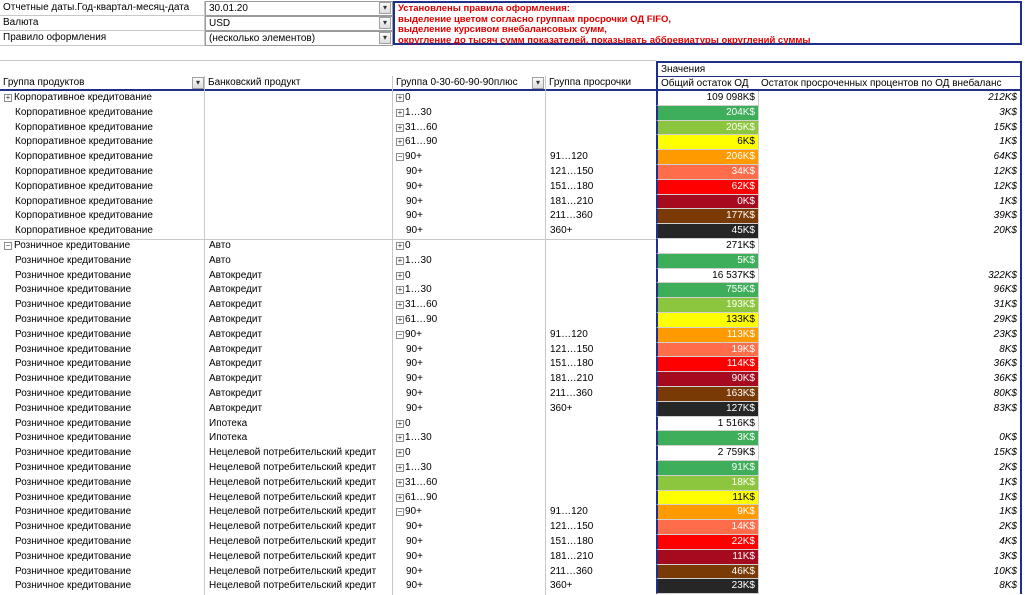 Image resolution: width=1025 pixels, height=595 pixels. I want to click on filter-label: Правило оформления, so click(102, 38).